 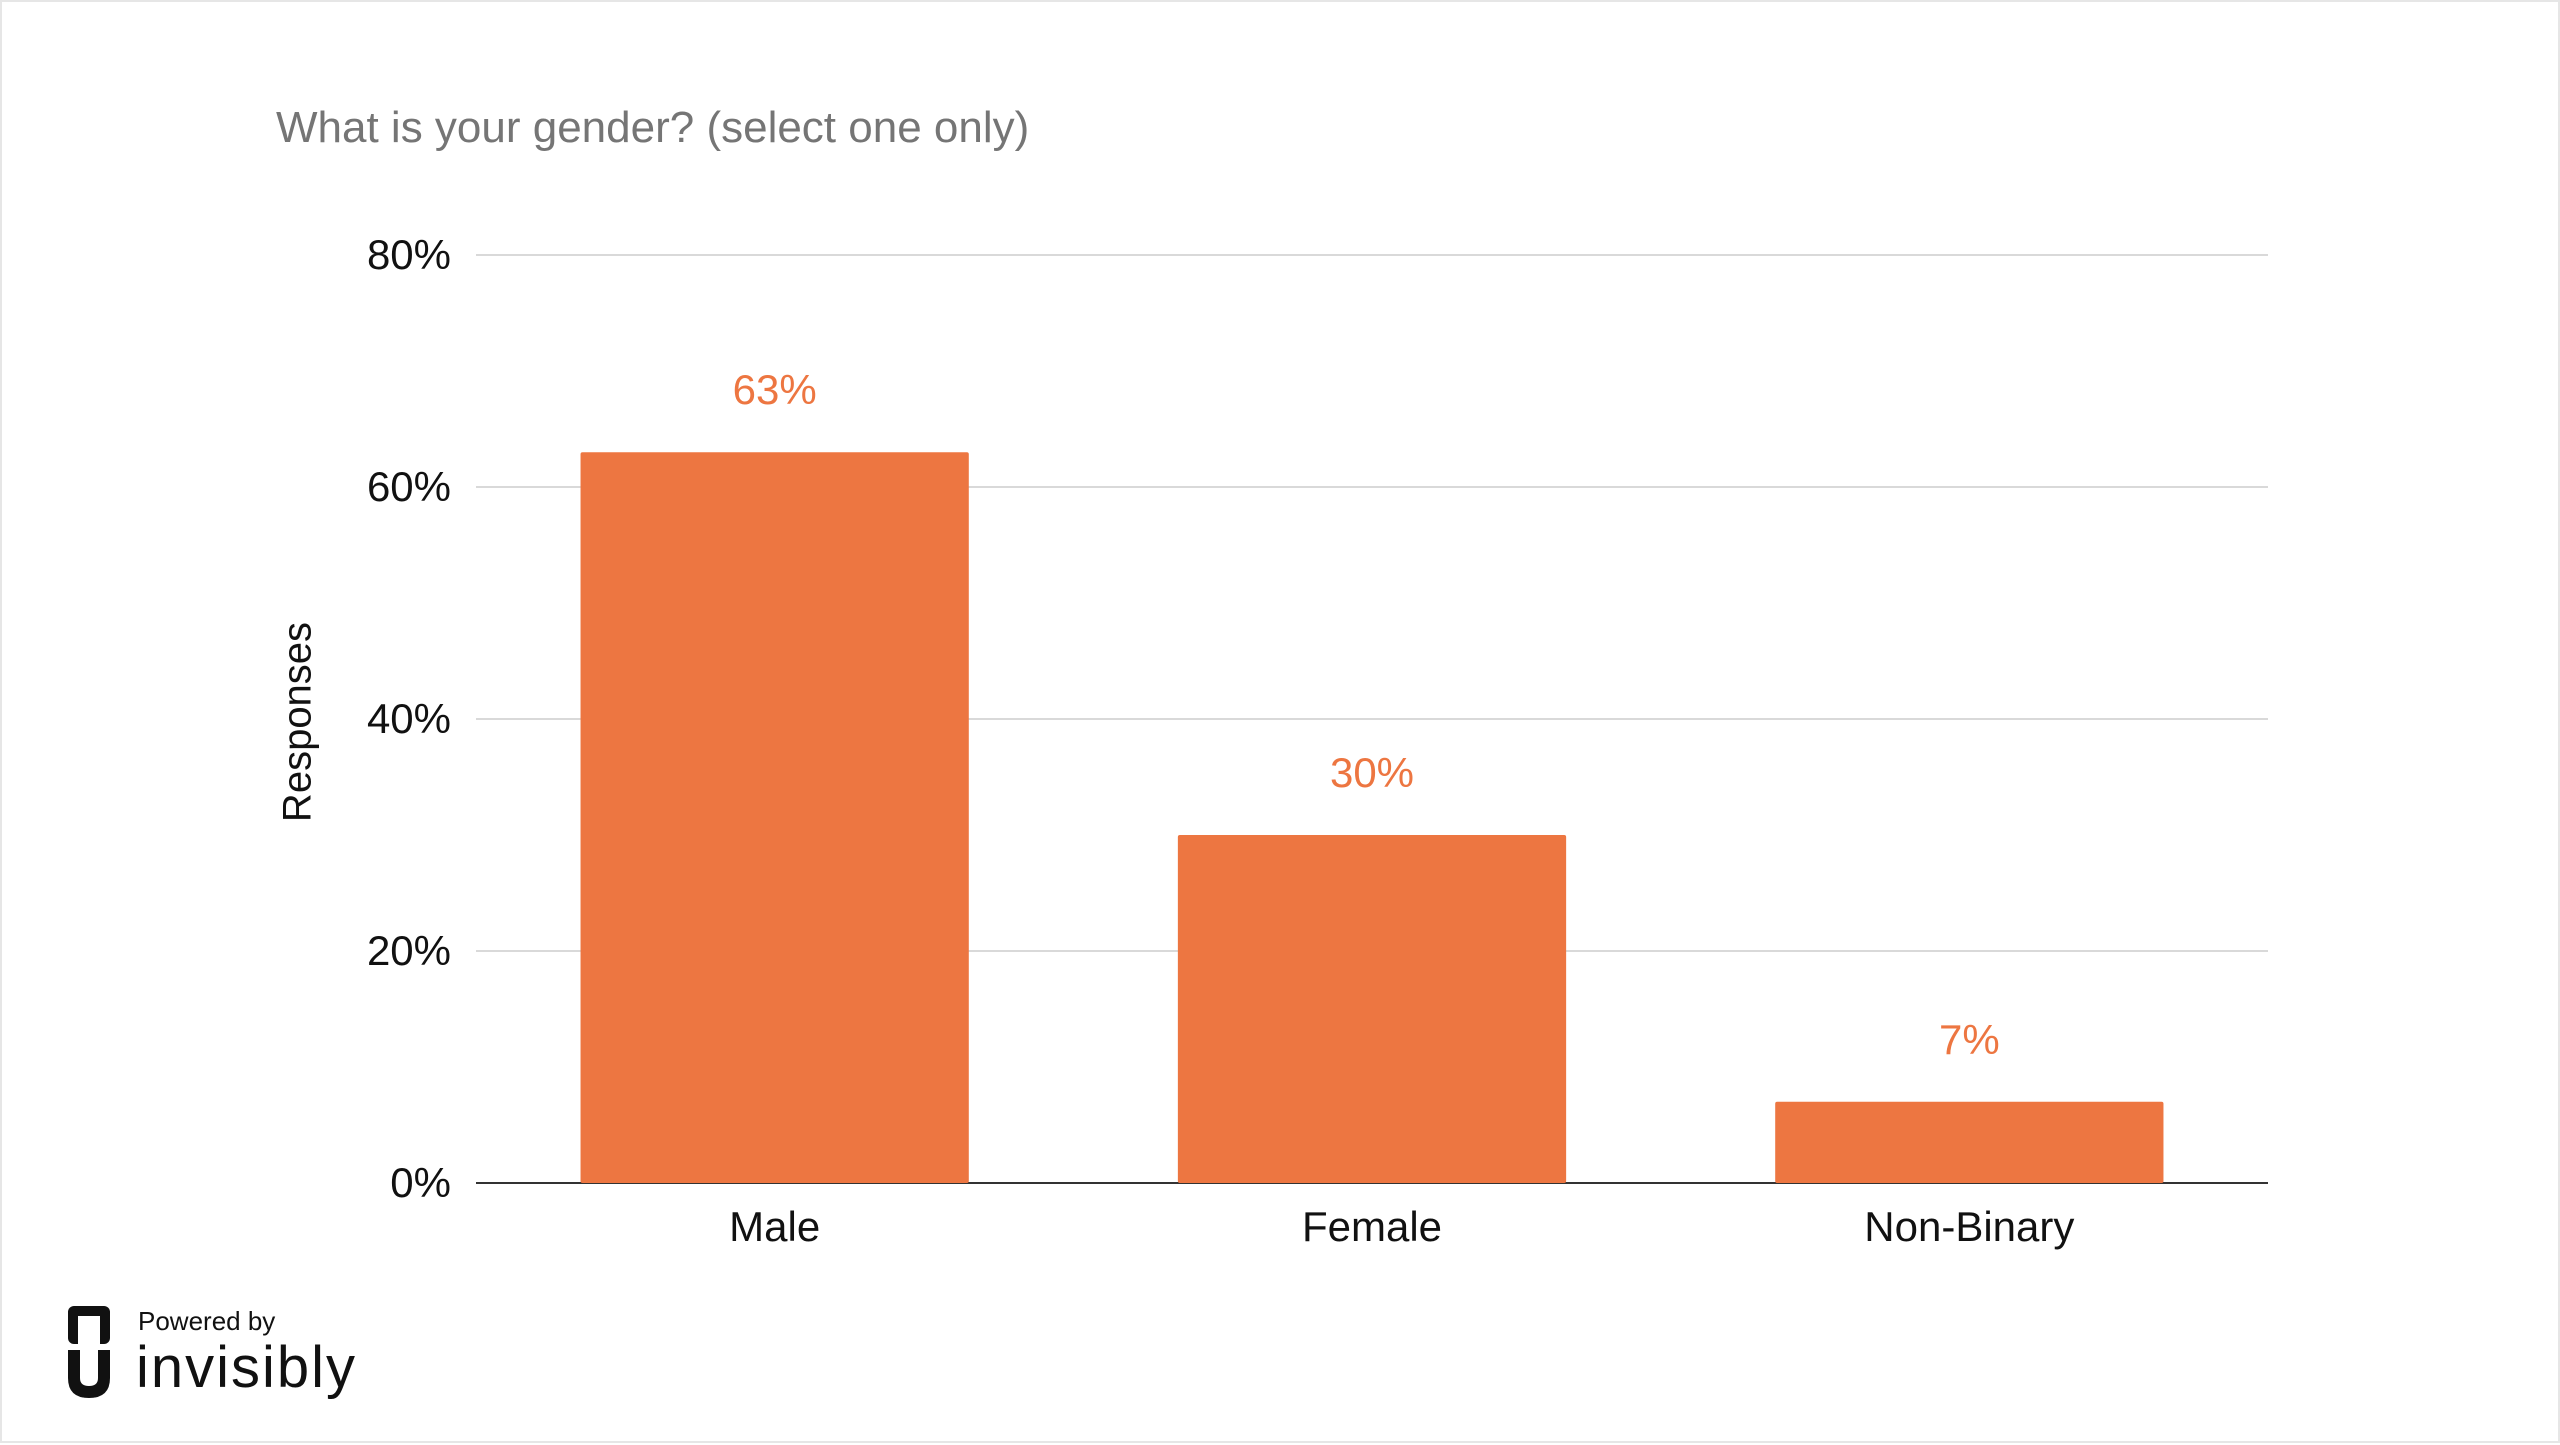 I want to click on x-tick-label: Male, so click(x=774, y=1226).